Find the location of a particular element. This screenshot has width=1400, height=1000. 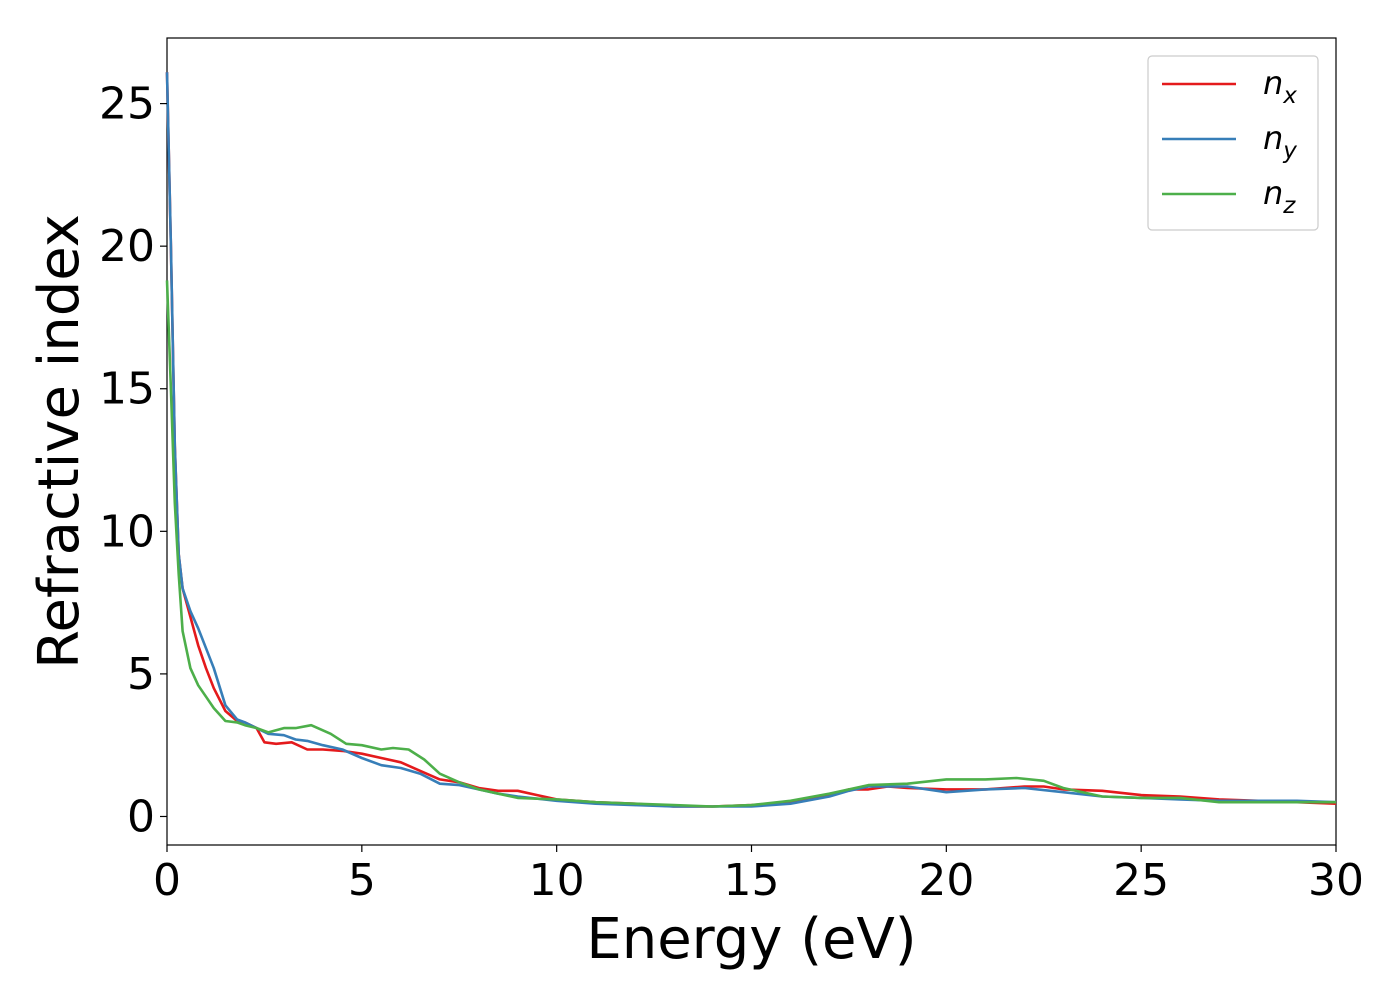

x-axis-label: Energy (eV) is located at coordinates (751, 939).